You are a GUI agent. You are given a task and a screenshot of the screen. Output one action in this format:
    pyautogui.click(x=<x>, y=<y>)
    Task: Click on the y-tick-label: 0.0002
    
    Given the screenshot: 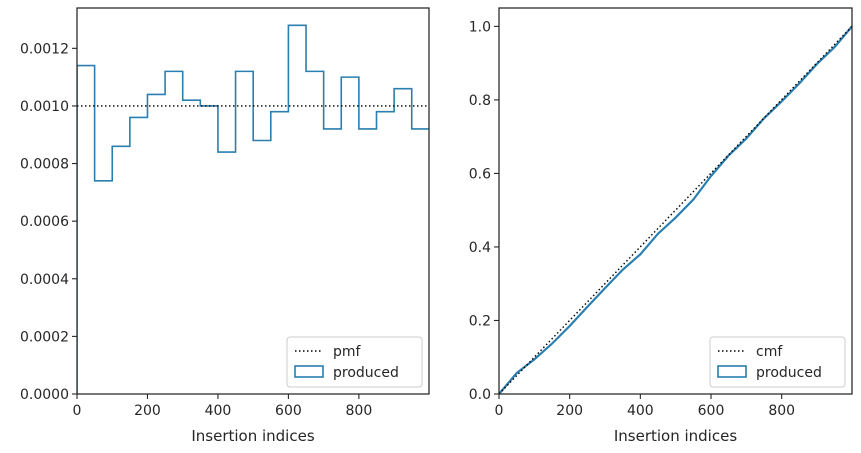 What is the action you would take?
    pyautogui.click(x=44, y=337)
    